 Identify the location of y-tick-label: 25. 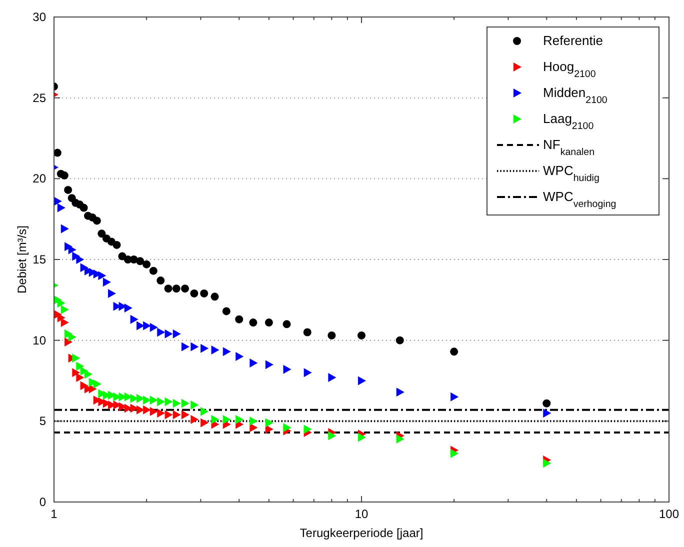
(39, 97).